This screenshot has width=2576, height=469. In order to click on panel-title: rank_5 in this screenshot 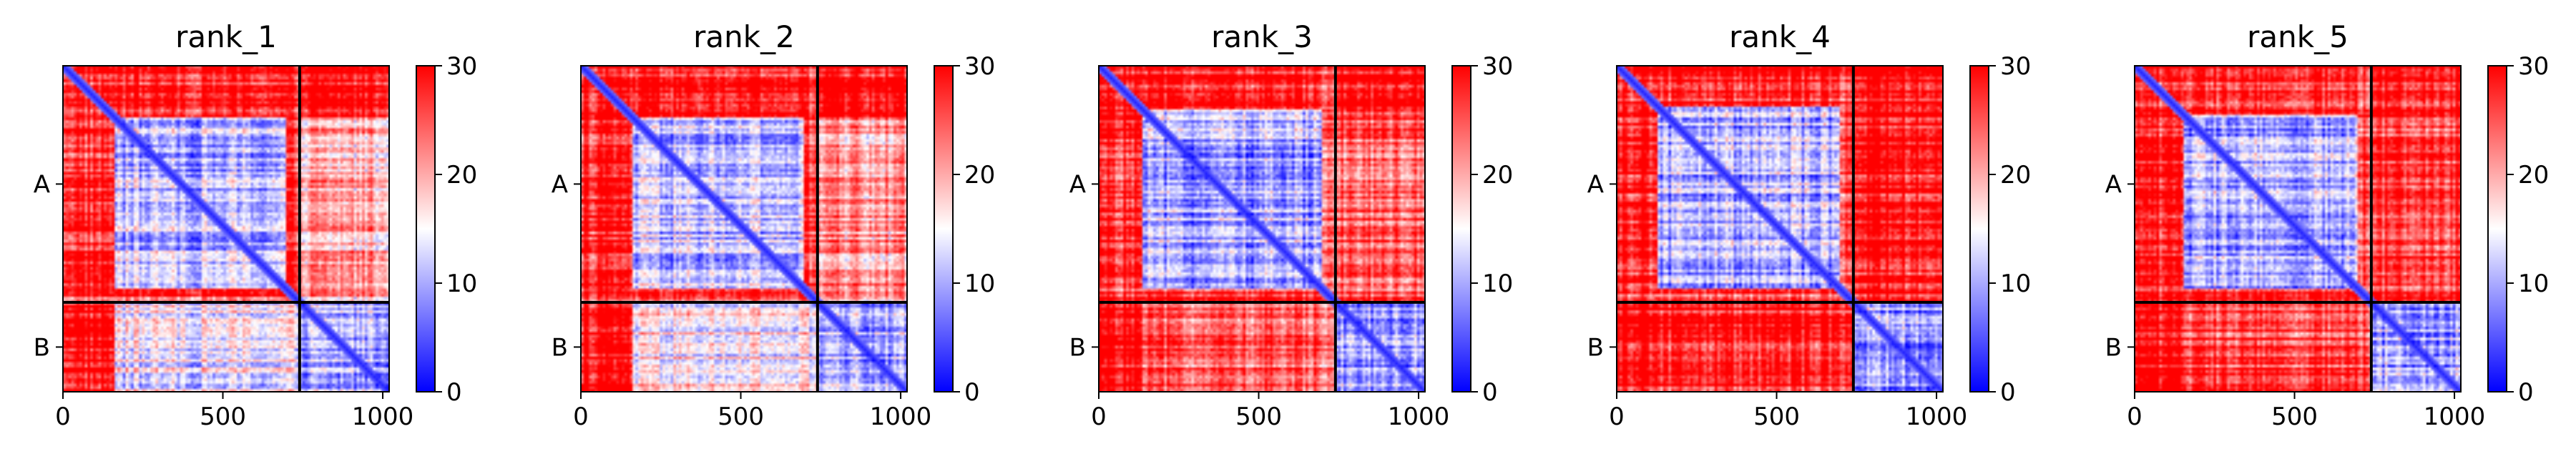, I will do `click(2298, 36)`.